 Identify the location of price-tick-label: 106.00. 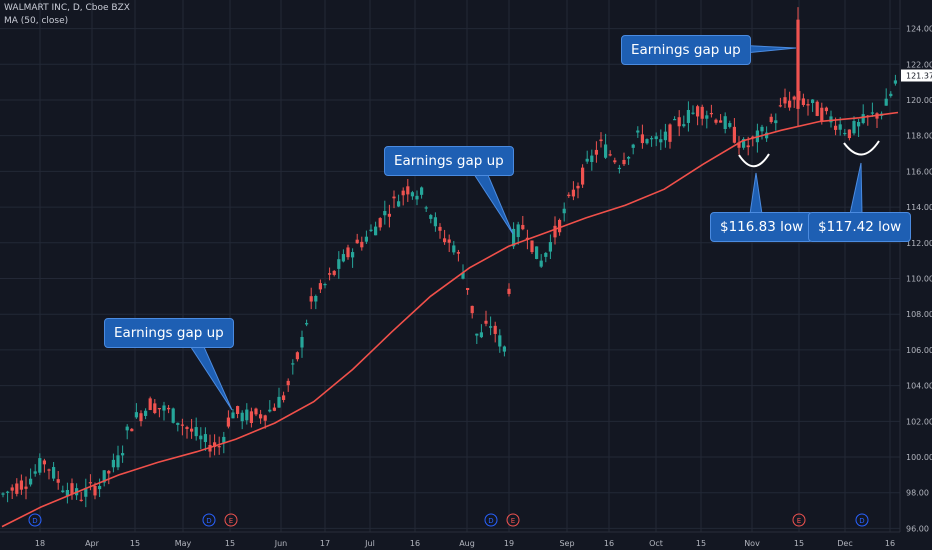
(919, 350).